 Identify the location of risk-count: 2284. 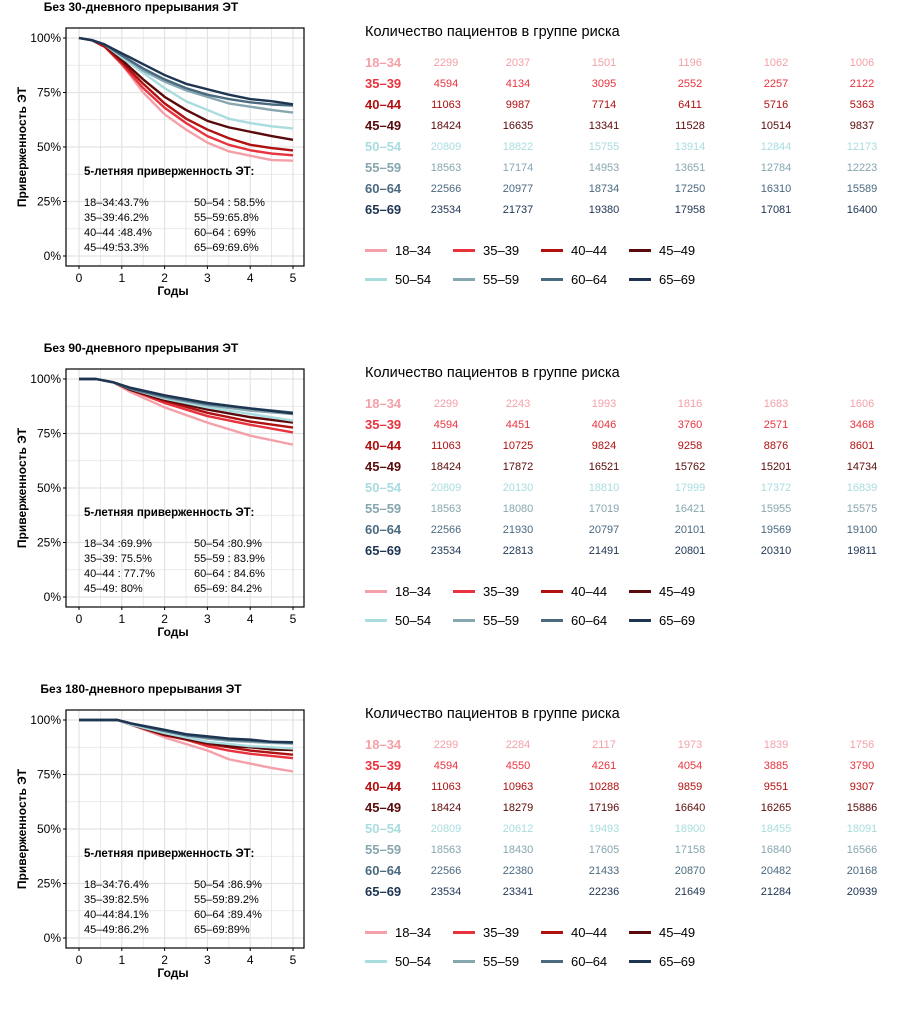
(518, 744).